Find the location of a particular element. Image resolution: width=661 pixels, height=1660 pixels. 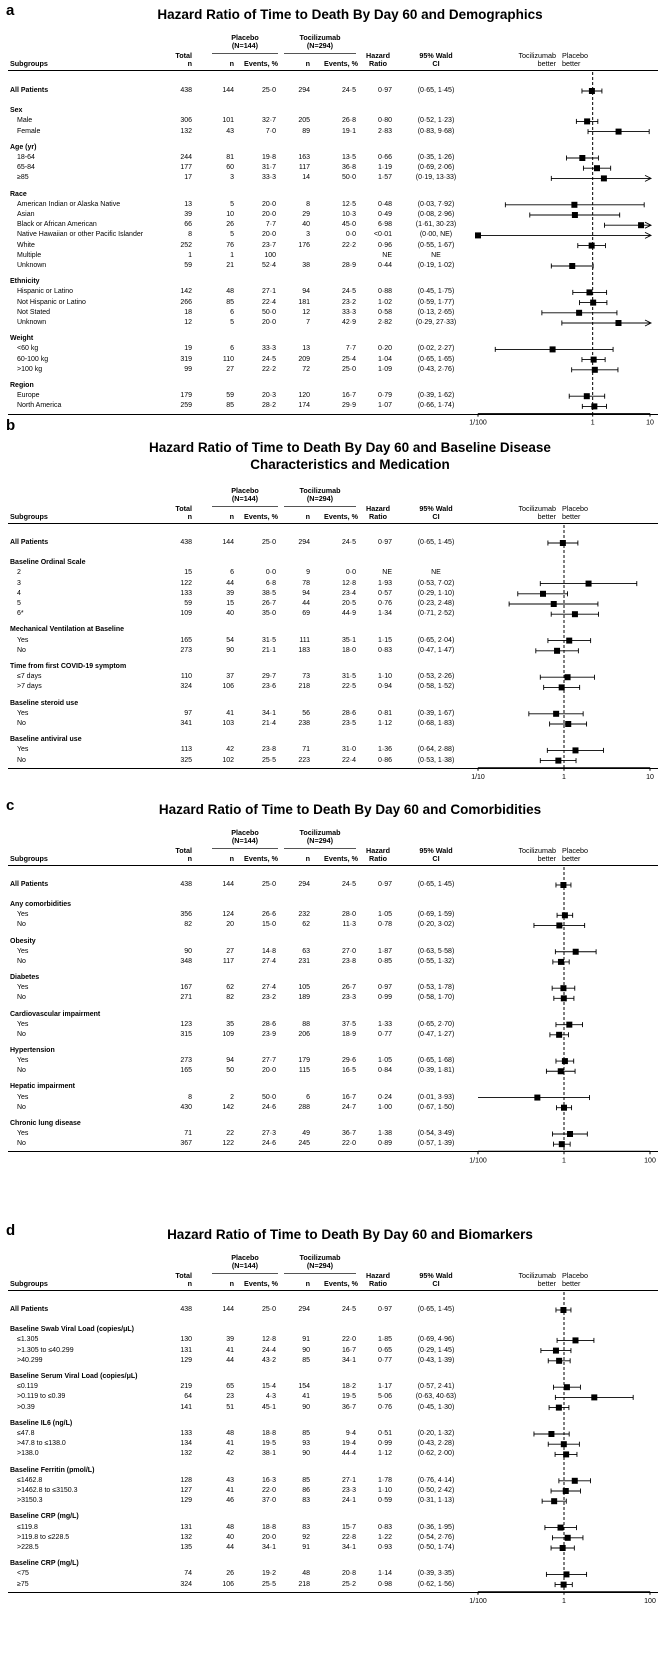

table-row: No 325 102 25·5 223 22·4 0·86 (0·53, 1·38) is located at coordinates (330, 761).